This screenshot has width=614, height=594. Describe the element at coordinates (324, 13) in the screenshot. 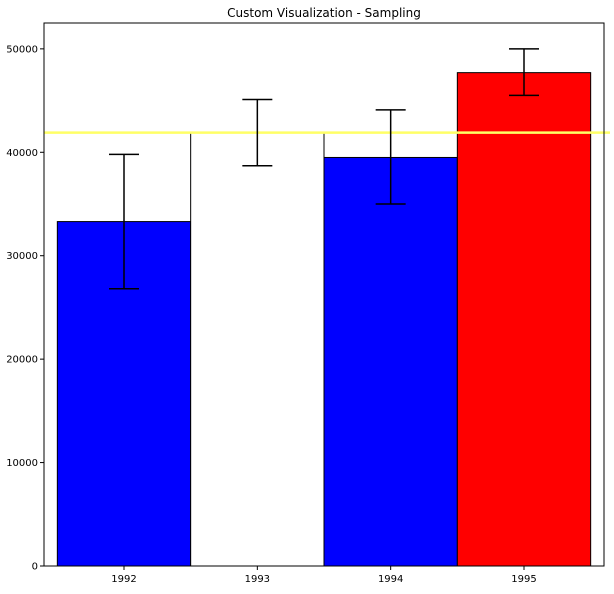

I see `chart-title: Custom Visualization - Sampling` at that location.